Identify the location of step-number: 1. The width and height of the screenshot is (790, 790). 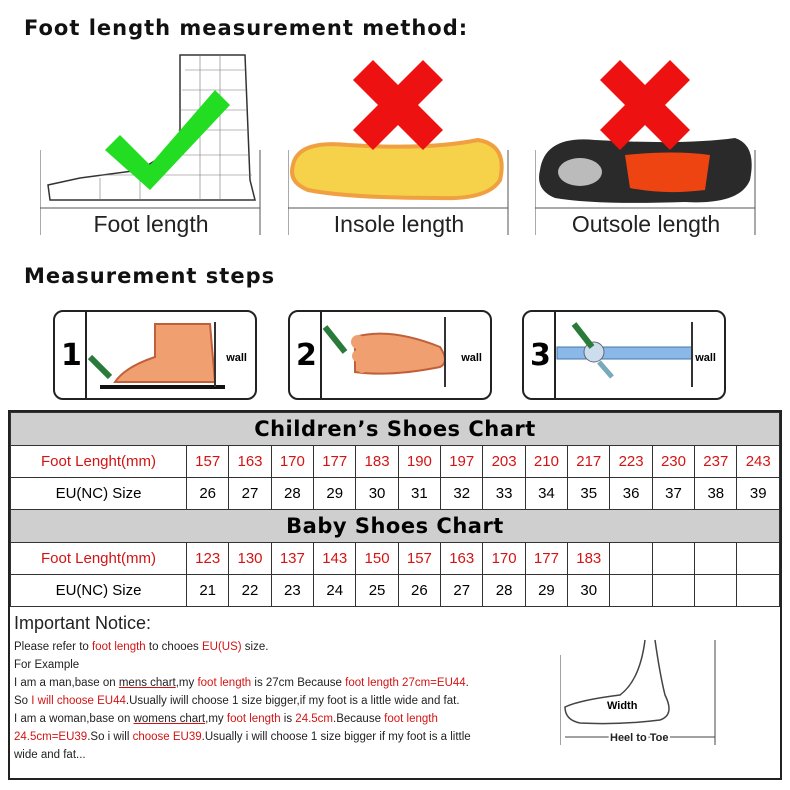
(71, 355).